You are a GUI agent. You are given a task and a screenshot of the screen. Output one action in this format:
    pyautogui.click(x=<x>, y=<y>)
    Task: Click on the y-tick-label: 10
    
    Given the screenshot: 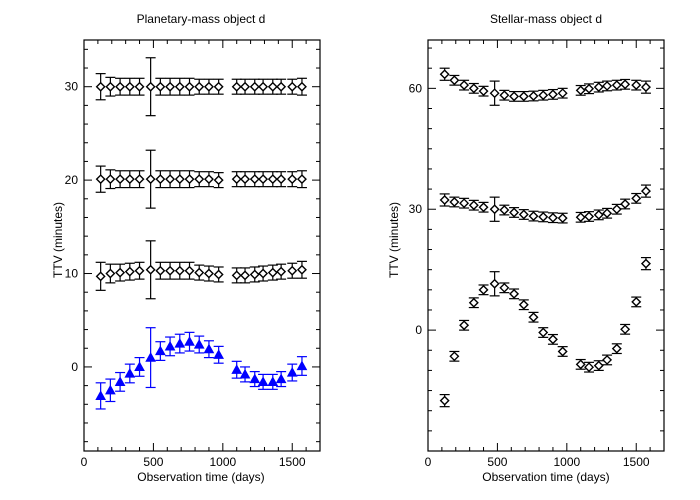 What is the action you would take?
    pyautogui.click(x=72, y=274)
    